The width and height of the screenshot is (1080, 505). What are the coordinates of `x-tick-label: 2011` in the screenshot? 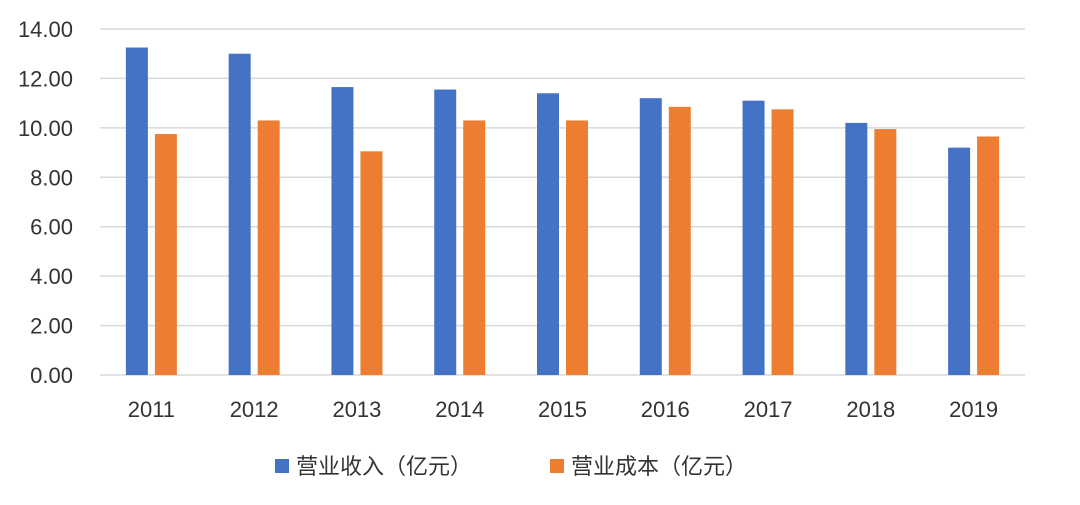 It's located at (151, 409).